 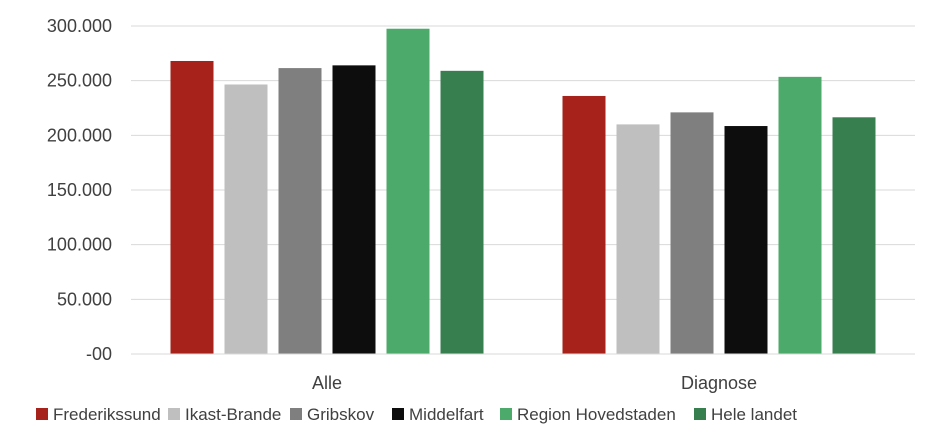 I want to click on legend-label: Ikast-Brande, so click(x=233, y=414).